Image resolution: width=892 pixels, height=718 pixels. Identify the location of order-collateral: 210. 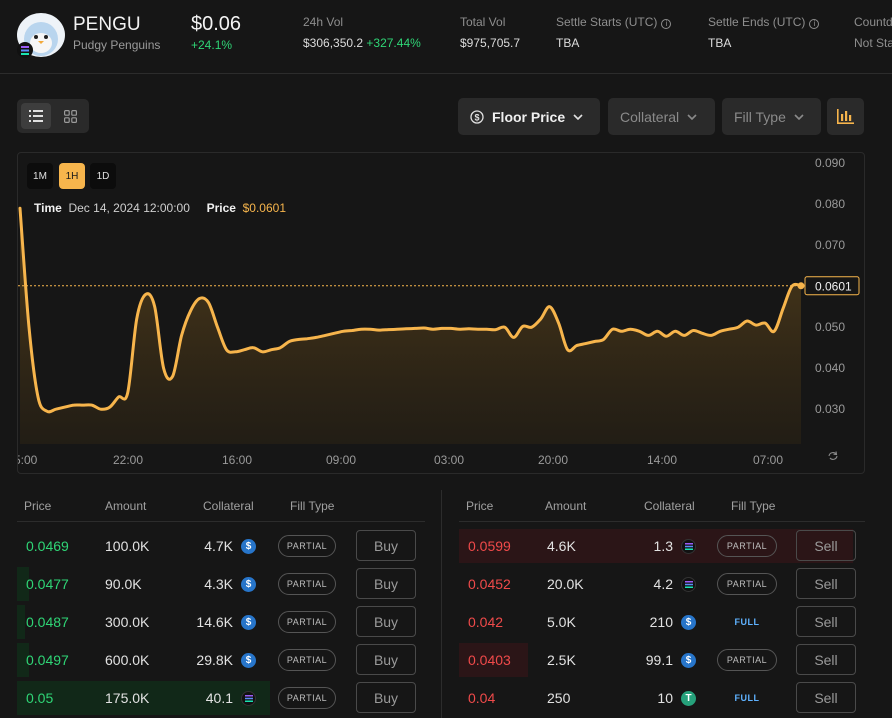
(661, 622).